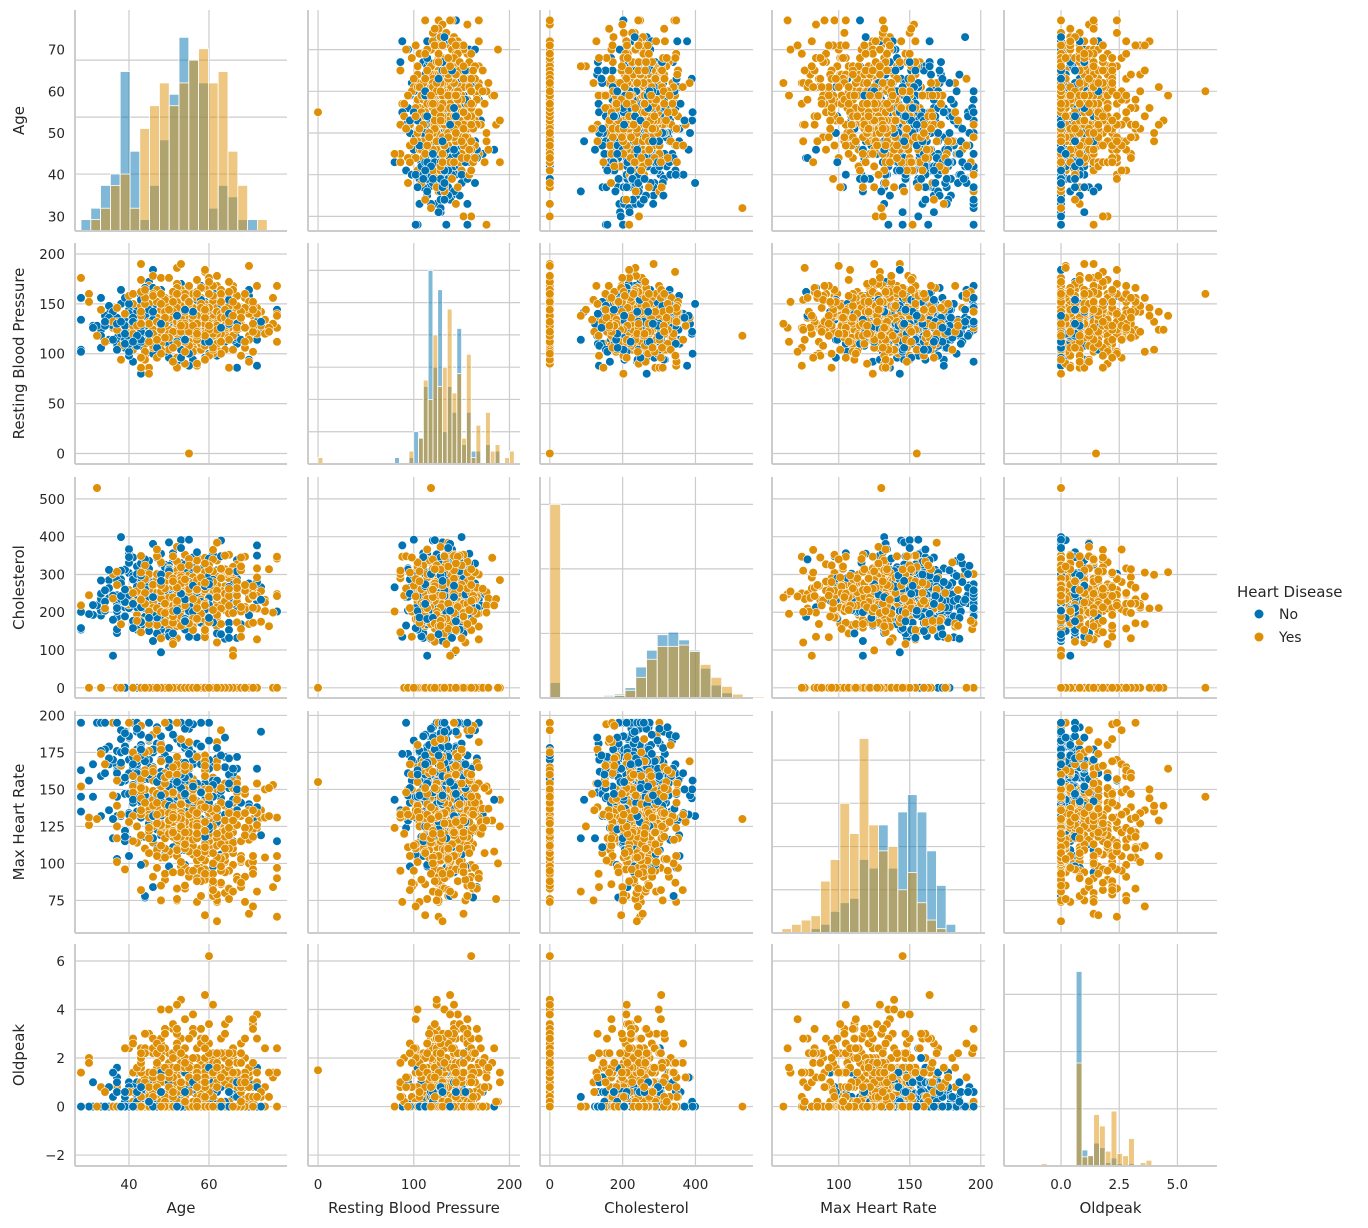 Image resolution: width=1368 pixels, height=1228 pixels. I want to click on y-tick-label: 40, so click(56, 176).